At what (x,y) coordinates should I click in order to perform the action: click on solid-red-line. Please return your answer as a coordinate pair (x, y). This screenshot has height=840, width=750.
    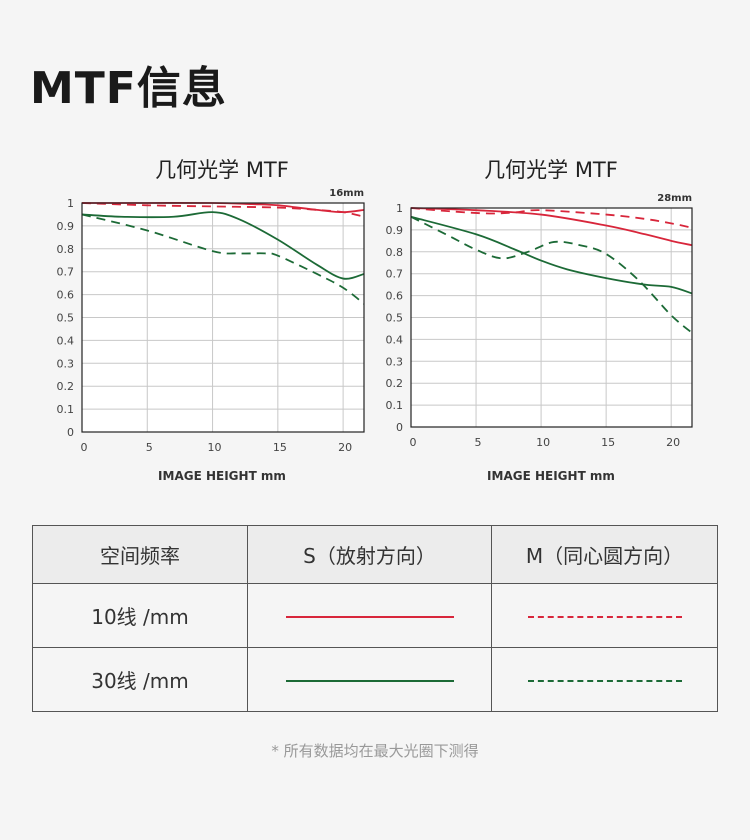
    Looking at the image, I should click on (369, 617).